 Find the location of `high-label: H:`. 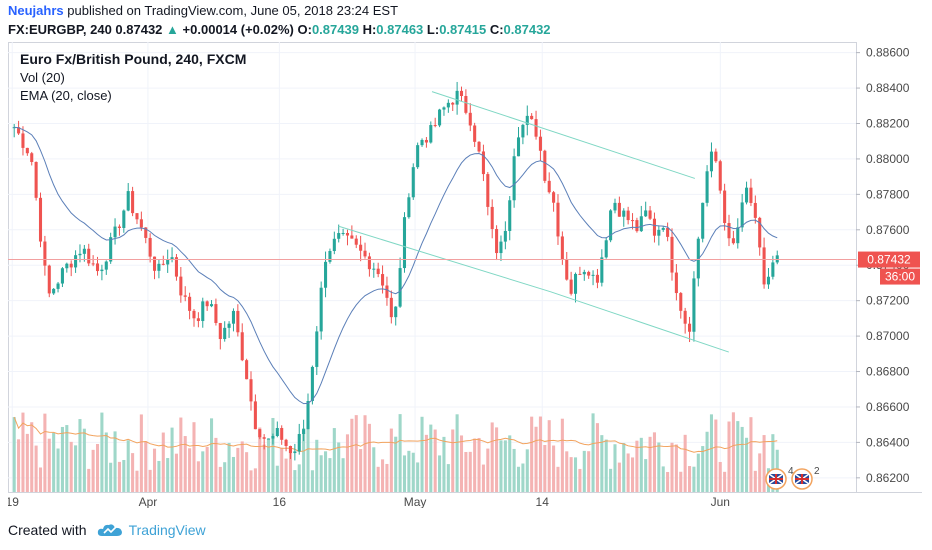

high-label: H: is located at coordinates (369, 29).